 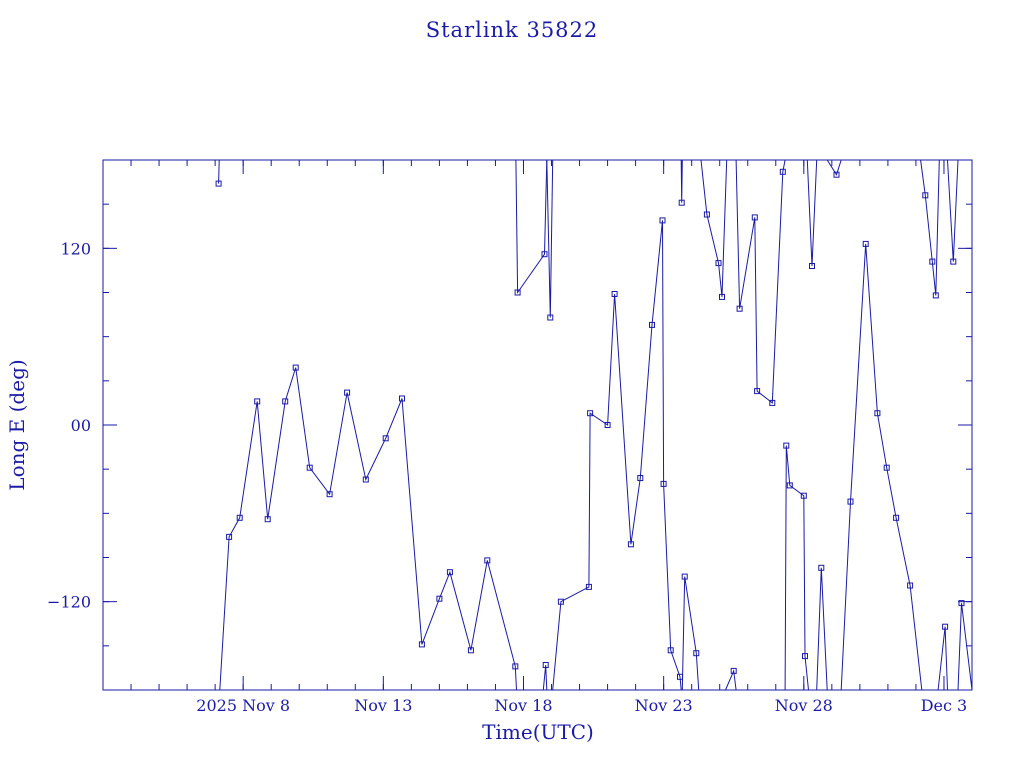 What do you see at coordinates (804, 705) in the screenshot?
I see `x-tick-label: Nov 28` at bounding box center [804, 705].